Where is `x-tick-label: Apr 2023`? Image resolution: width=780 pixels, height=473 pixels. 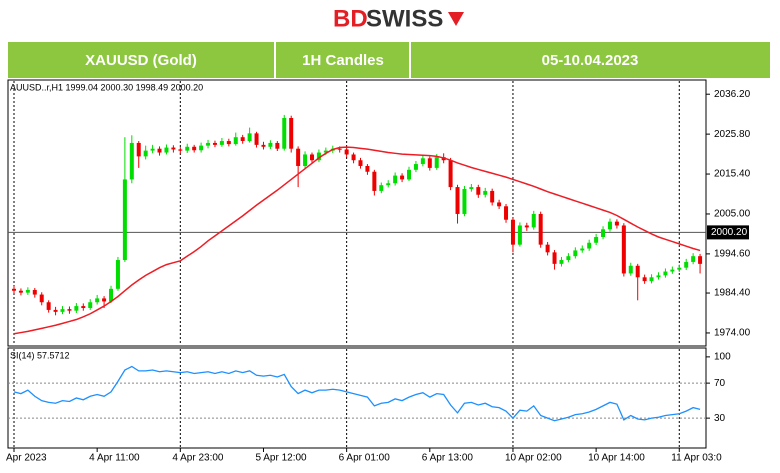 x-tick-label: Apr 2023 is located at coordinates (26, 458).